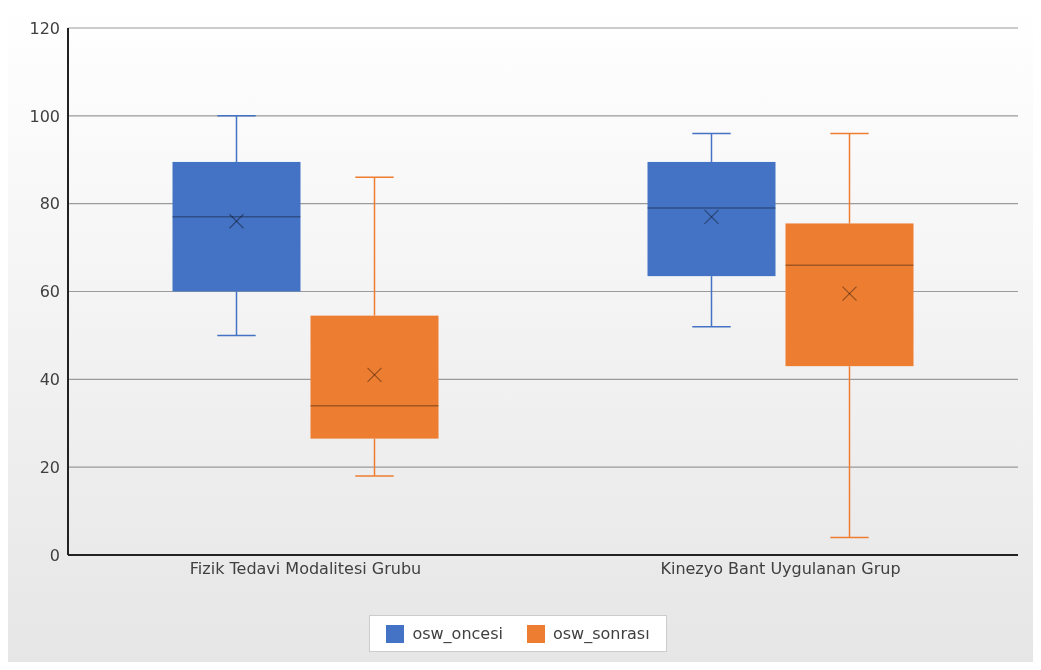  What do you see at coordinates (44, 116) in the screenshot?
I see `y-tick-label: 100` at bounding box center [44, 116].